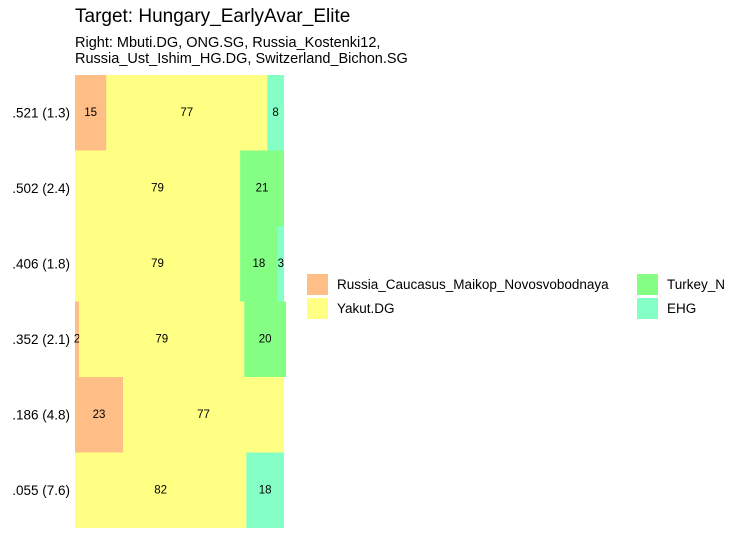 The height and width of the screenshot is (534, 737). I want to click on legend-swatch-ehg, so click(647, 308).